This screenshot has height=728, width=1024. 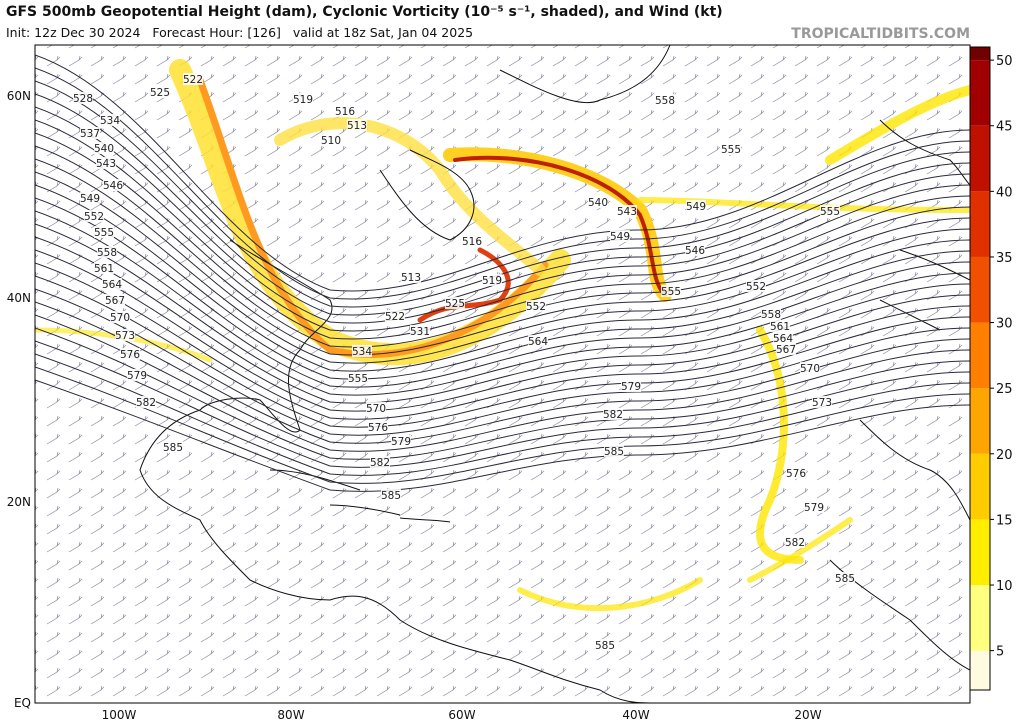 I want to click on contour-label: 522, so click(x=395, y=317).